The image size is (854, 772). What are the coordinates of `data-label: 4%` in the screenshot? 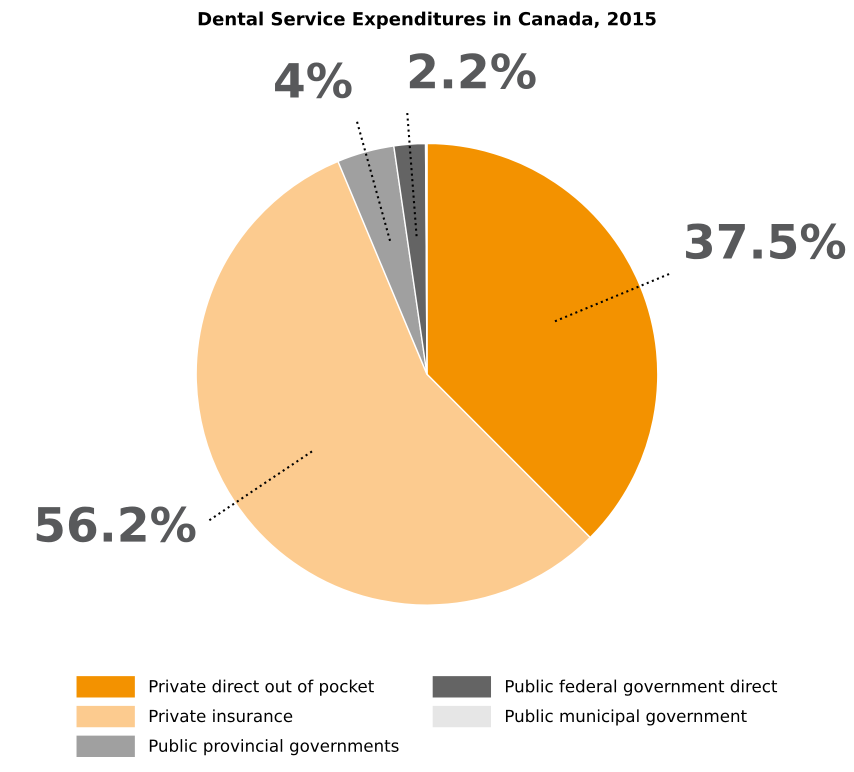 It's located at (313, 80).